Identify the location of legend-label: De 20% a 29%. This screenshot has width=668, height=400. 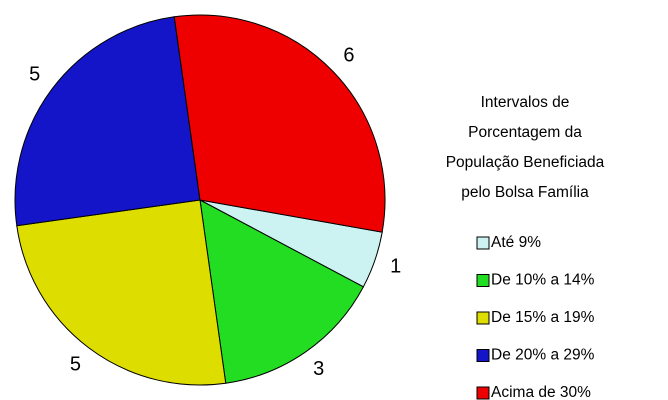
(543, 355).